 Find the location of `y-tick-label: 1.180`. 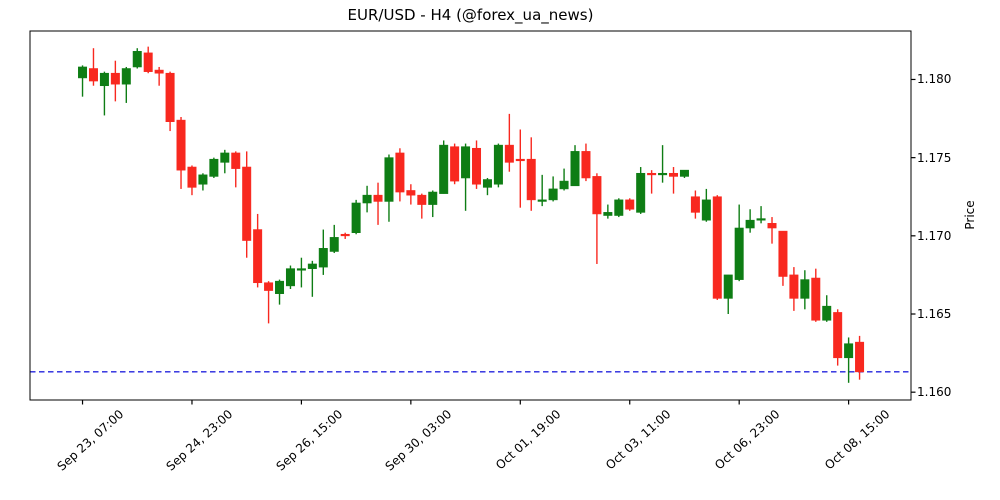

y-tick-label: 1.180 is located at coordinates (934, 79).